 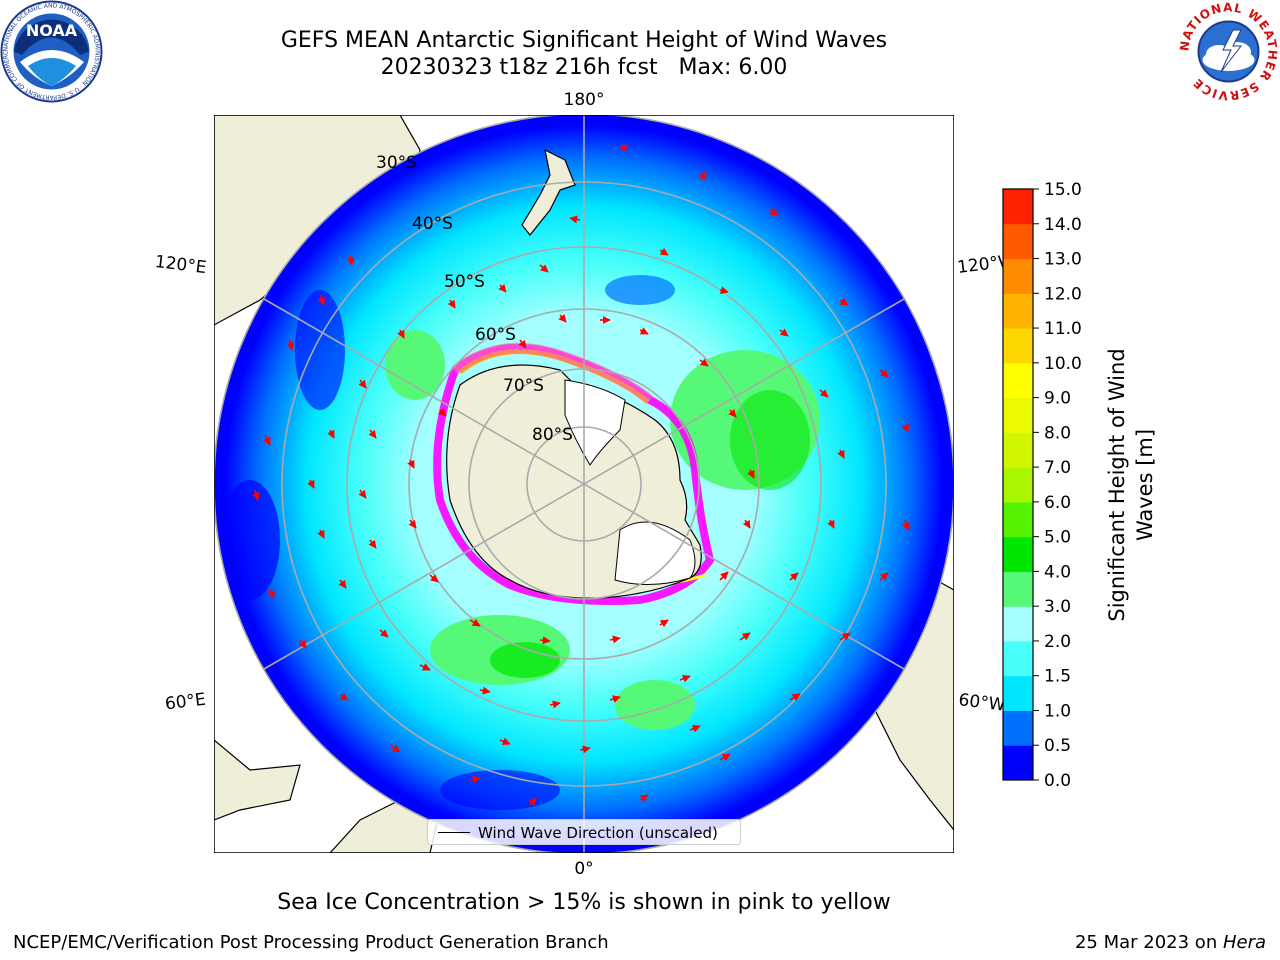 What do you see at coordinates (1131, 484) in the screenshot?
I see `colorbar-title: Significant Height of Wind Waves [m]` at bounding box center [1131, 484].